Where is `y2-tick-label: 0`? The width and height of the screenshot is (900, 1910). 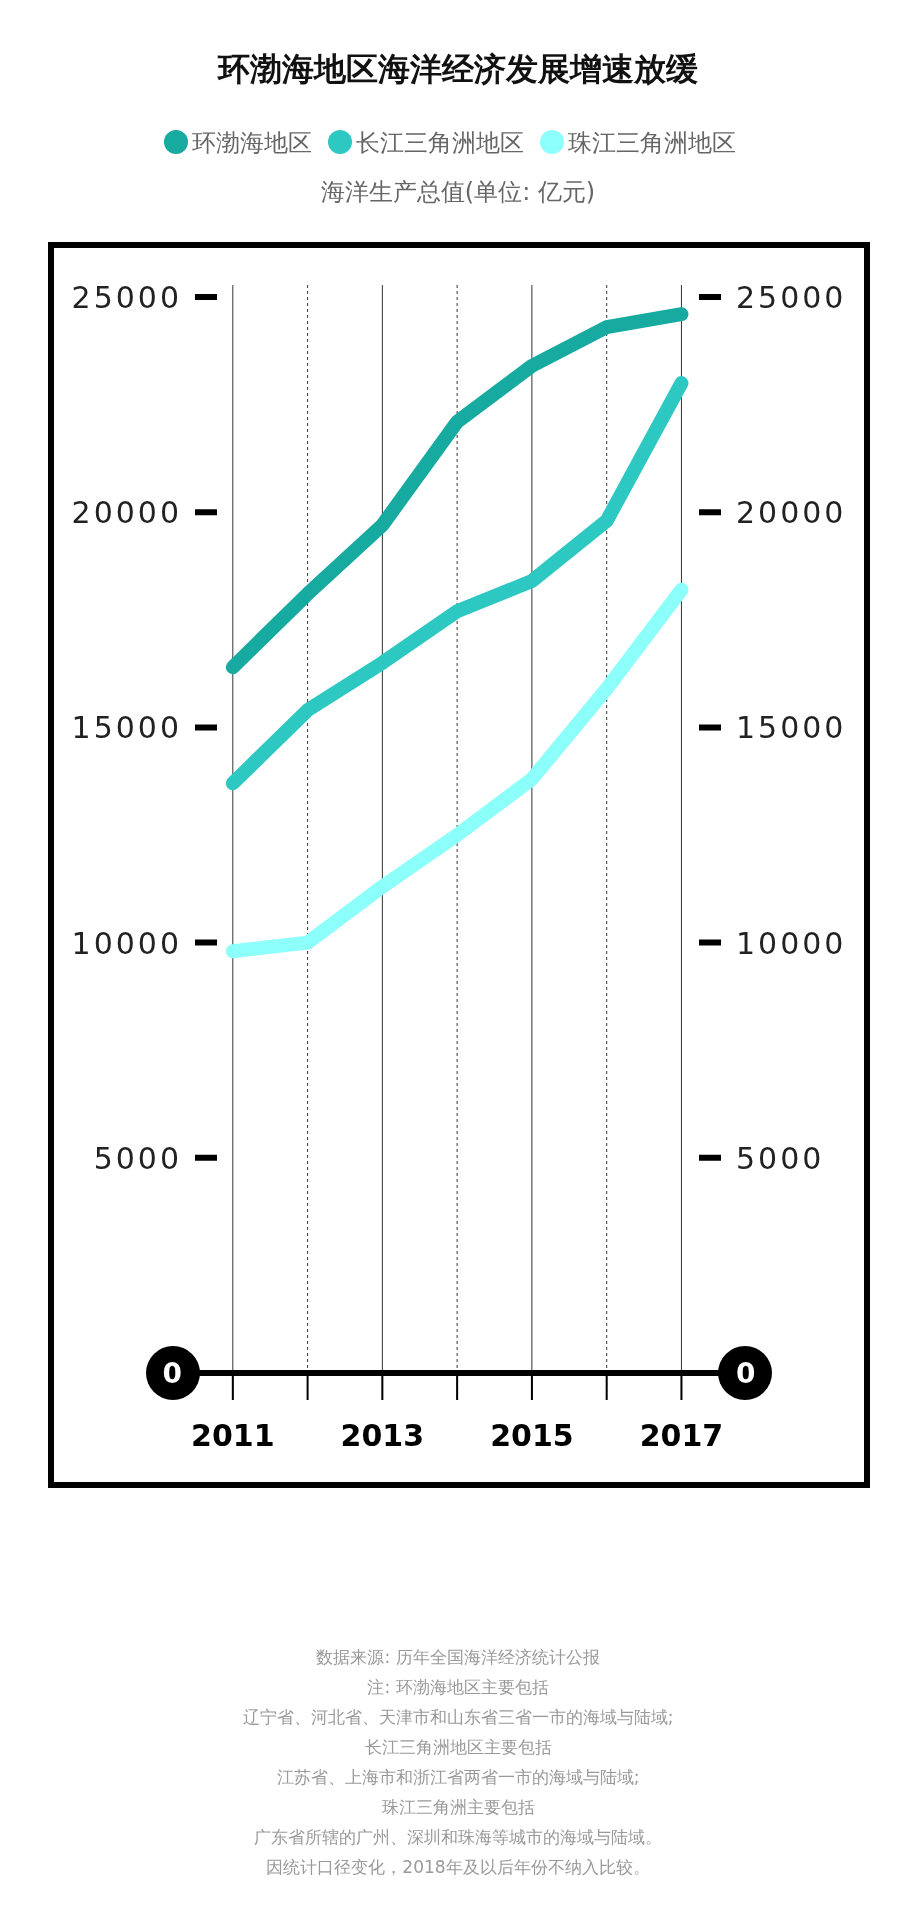
y2-tick-label: 0 is located at coordinates (746, 1373).